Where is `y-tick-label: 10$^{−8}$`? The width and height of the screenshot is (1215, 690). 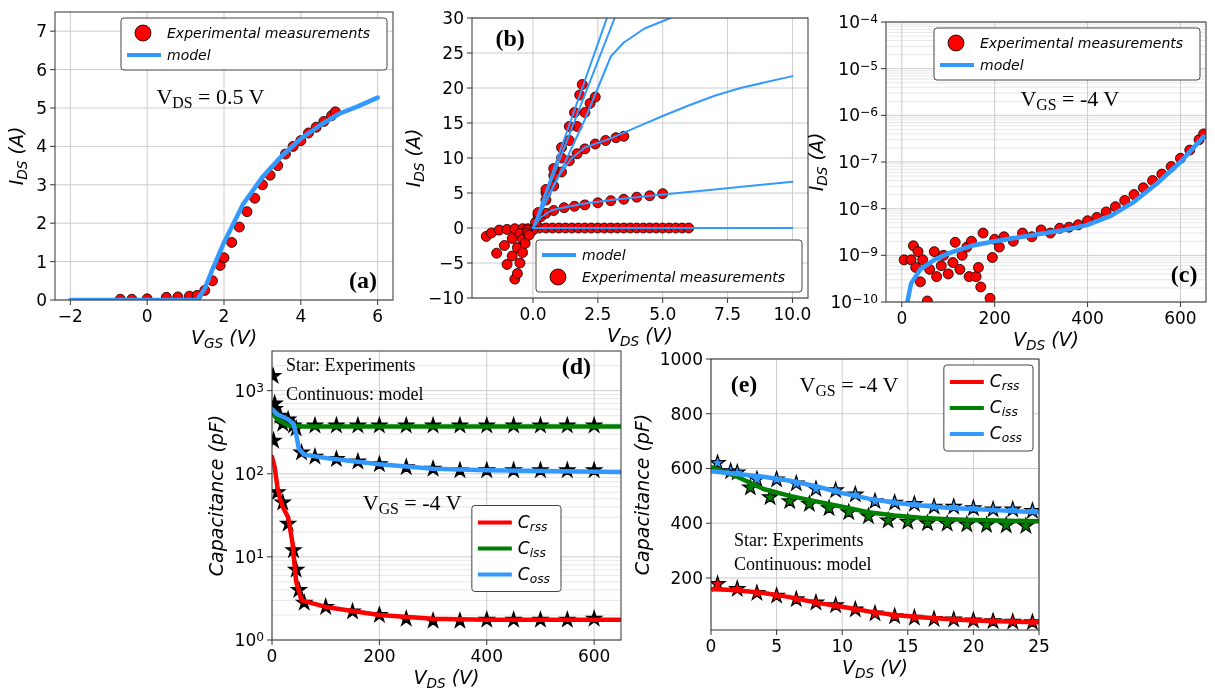 y-tick-label: 10$^{−8}$ is located at coordinates (858, 208).